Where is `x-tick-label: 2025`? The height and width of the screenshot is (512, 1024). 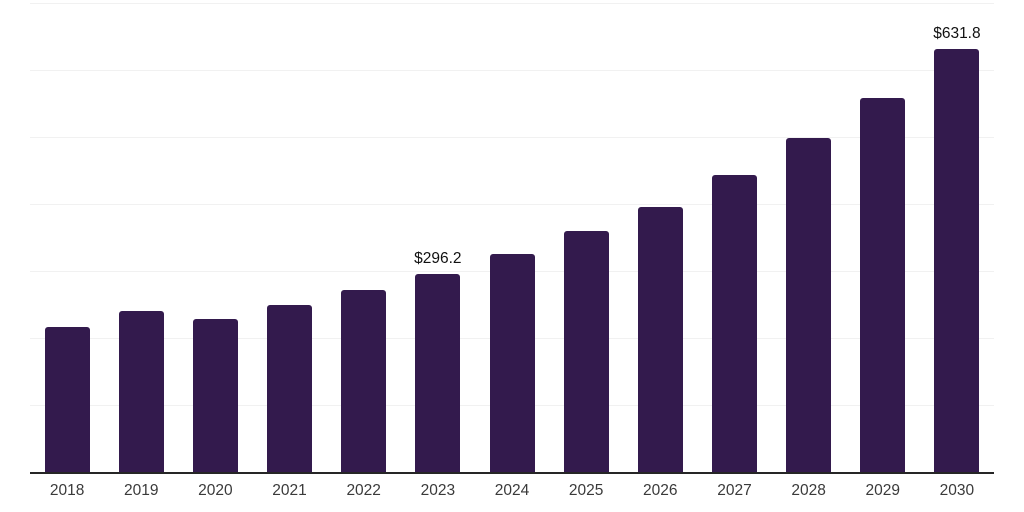 x-tick-label: 2025 is located at coordinates (586, 490).